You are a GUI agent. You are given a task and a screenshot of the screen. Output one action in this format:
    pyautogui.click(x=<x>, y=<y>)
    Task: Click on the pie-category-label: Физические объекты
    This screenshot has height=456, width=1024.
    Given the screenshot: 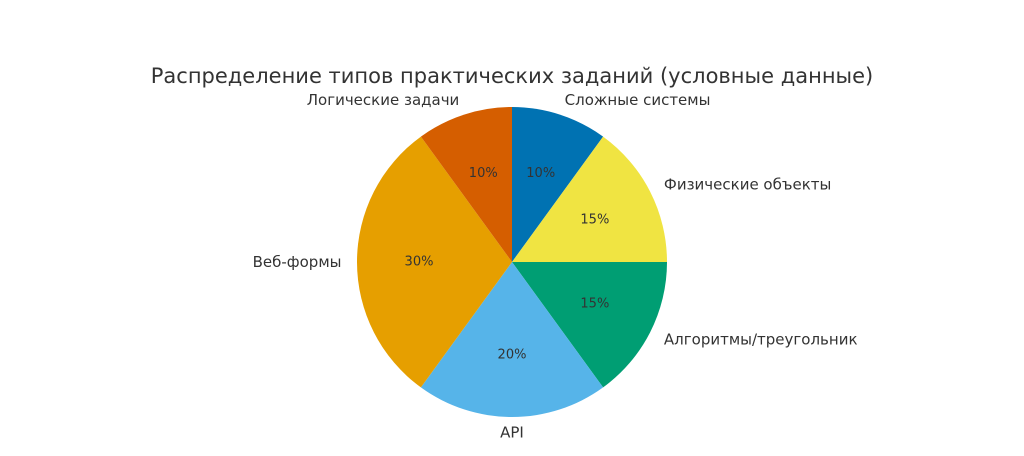 What is the action you would take?
    pyautogui.click(x=747, y=185)
    